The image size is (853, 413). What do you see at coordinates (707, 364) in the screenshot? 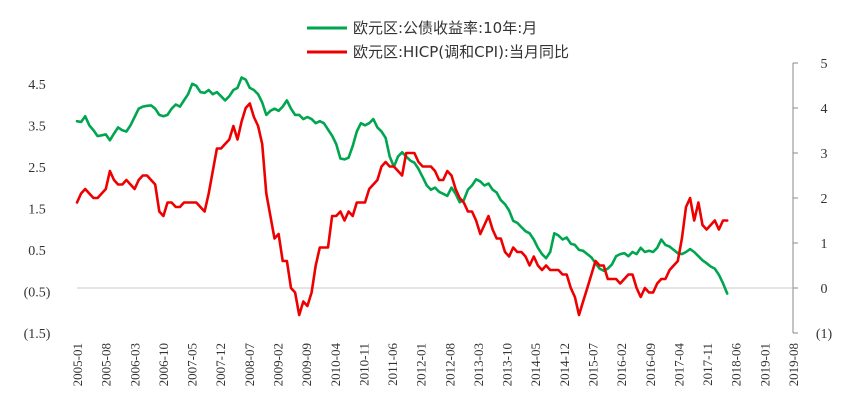
I see `x-tick-label: 2017-11` at bounding box center [707, 364].